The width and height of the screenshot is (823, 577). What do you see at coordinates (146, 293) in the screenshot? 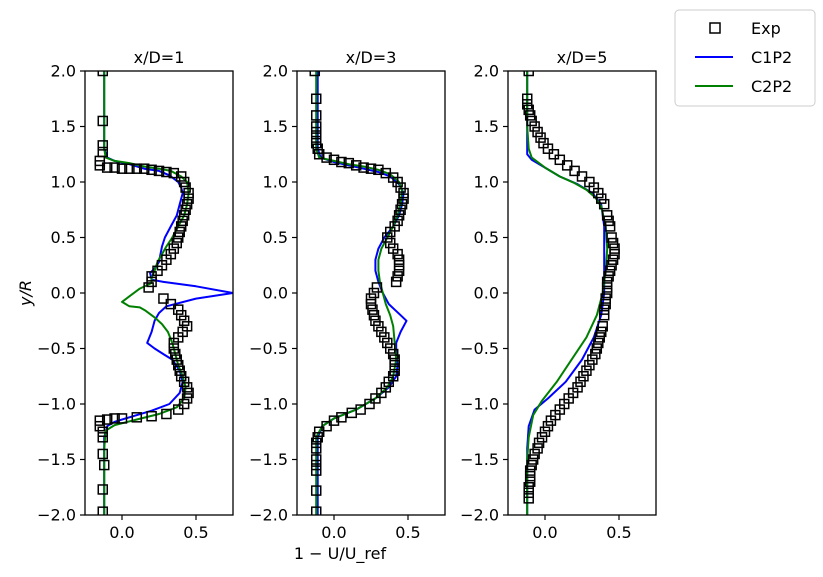
I see `series-line-c2p2` at bounding box center [146, 293].